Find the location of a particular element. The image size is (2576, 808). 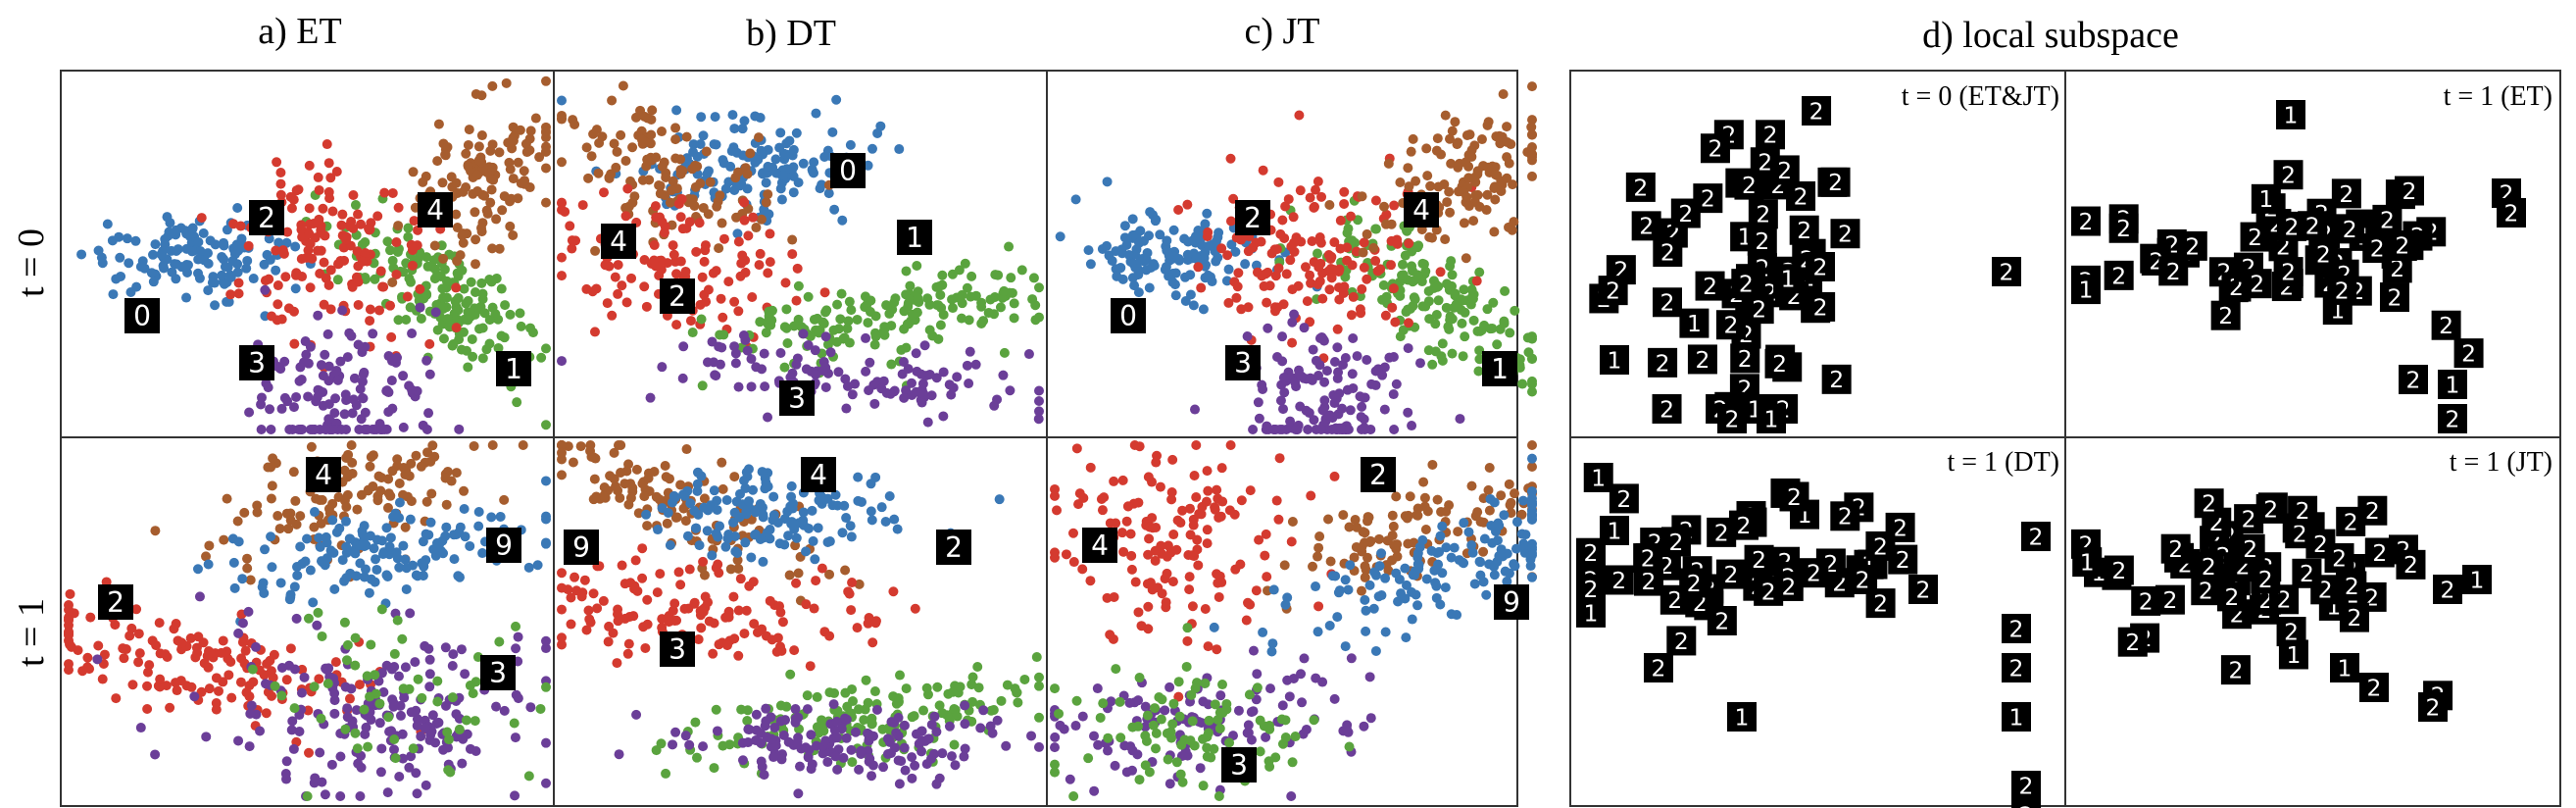

scatter-panel-dt-t1: 49 23 is located at coordinates (800, 619).